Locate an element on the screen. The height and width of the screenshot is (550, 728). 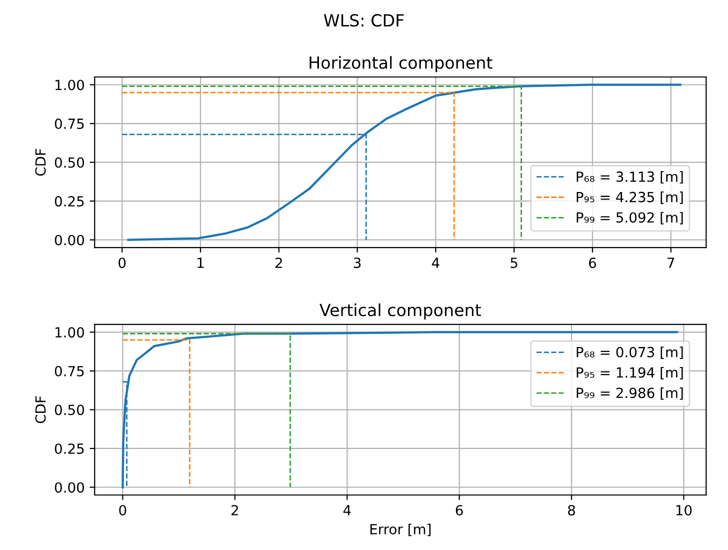
legend-label: P₆₈ = 3.113 [m] is located at coordinates (629, 177).